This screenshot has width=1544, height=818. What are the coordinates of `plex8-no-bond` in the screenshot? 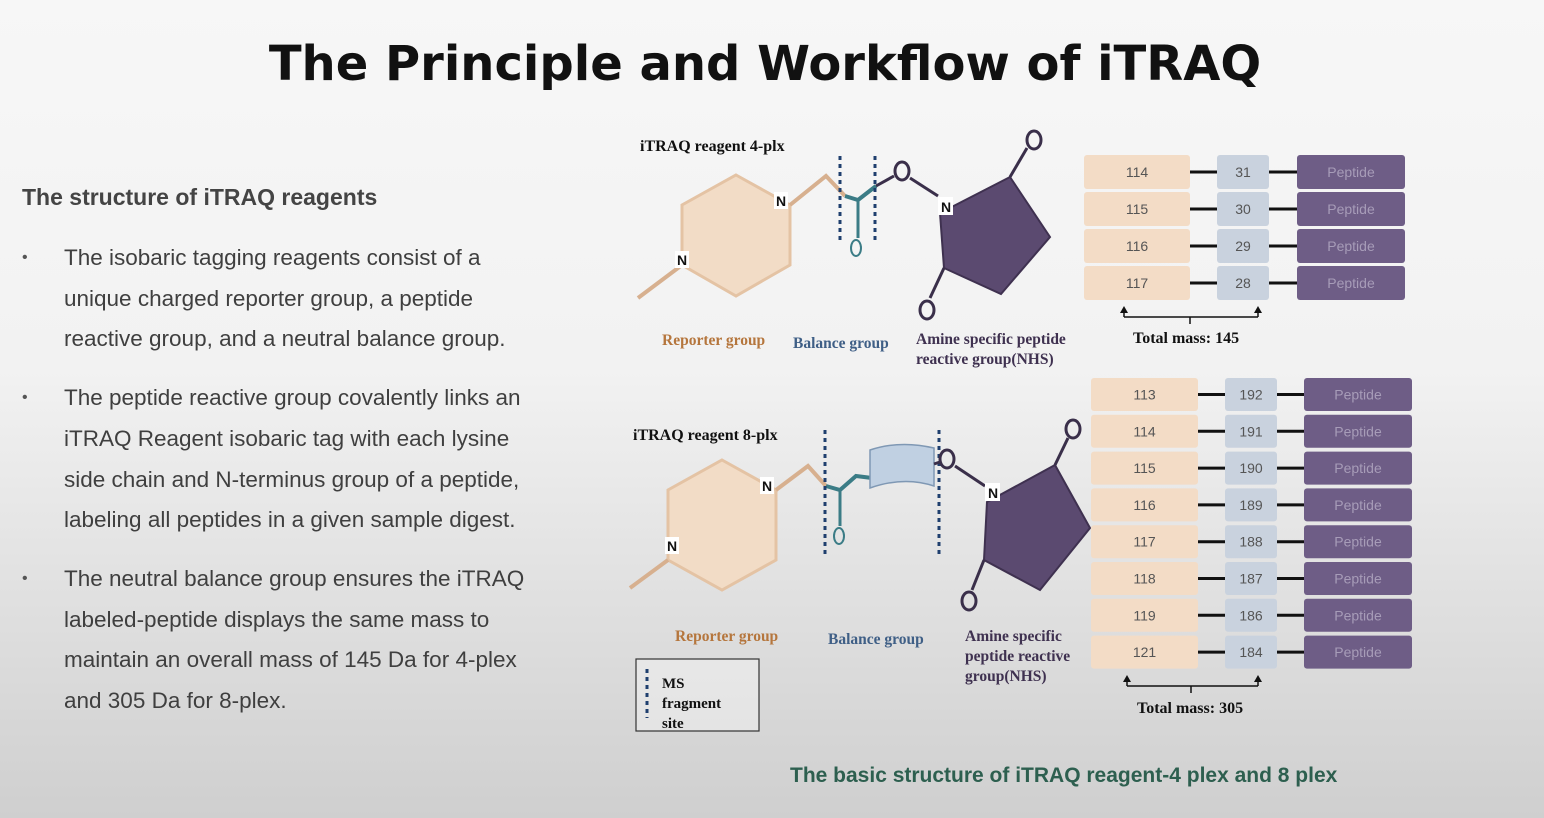 It's located at (970, 476).